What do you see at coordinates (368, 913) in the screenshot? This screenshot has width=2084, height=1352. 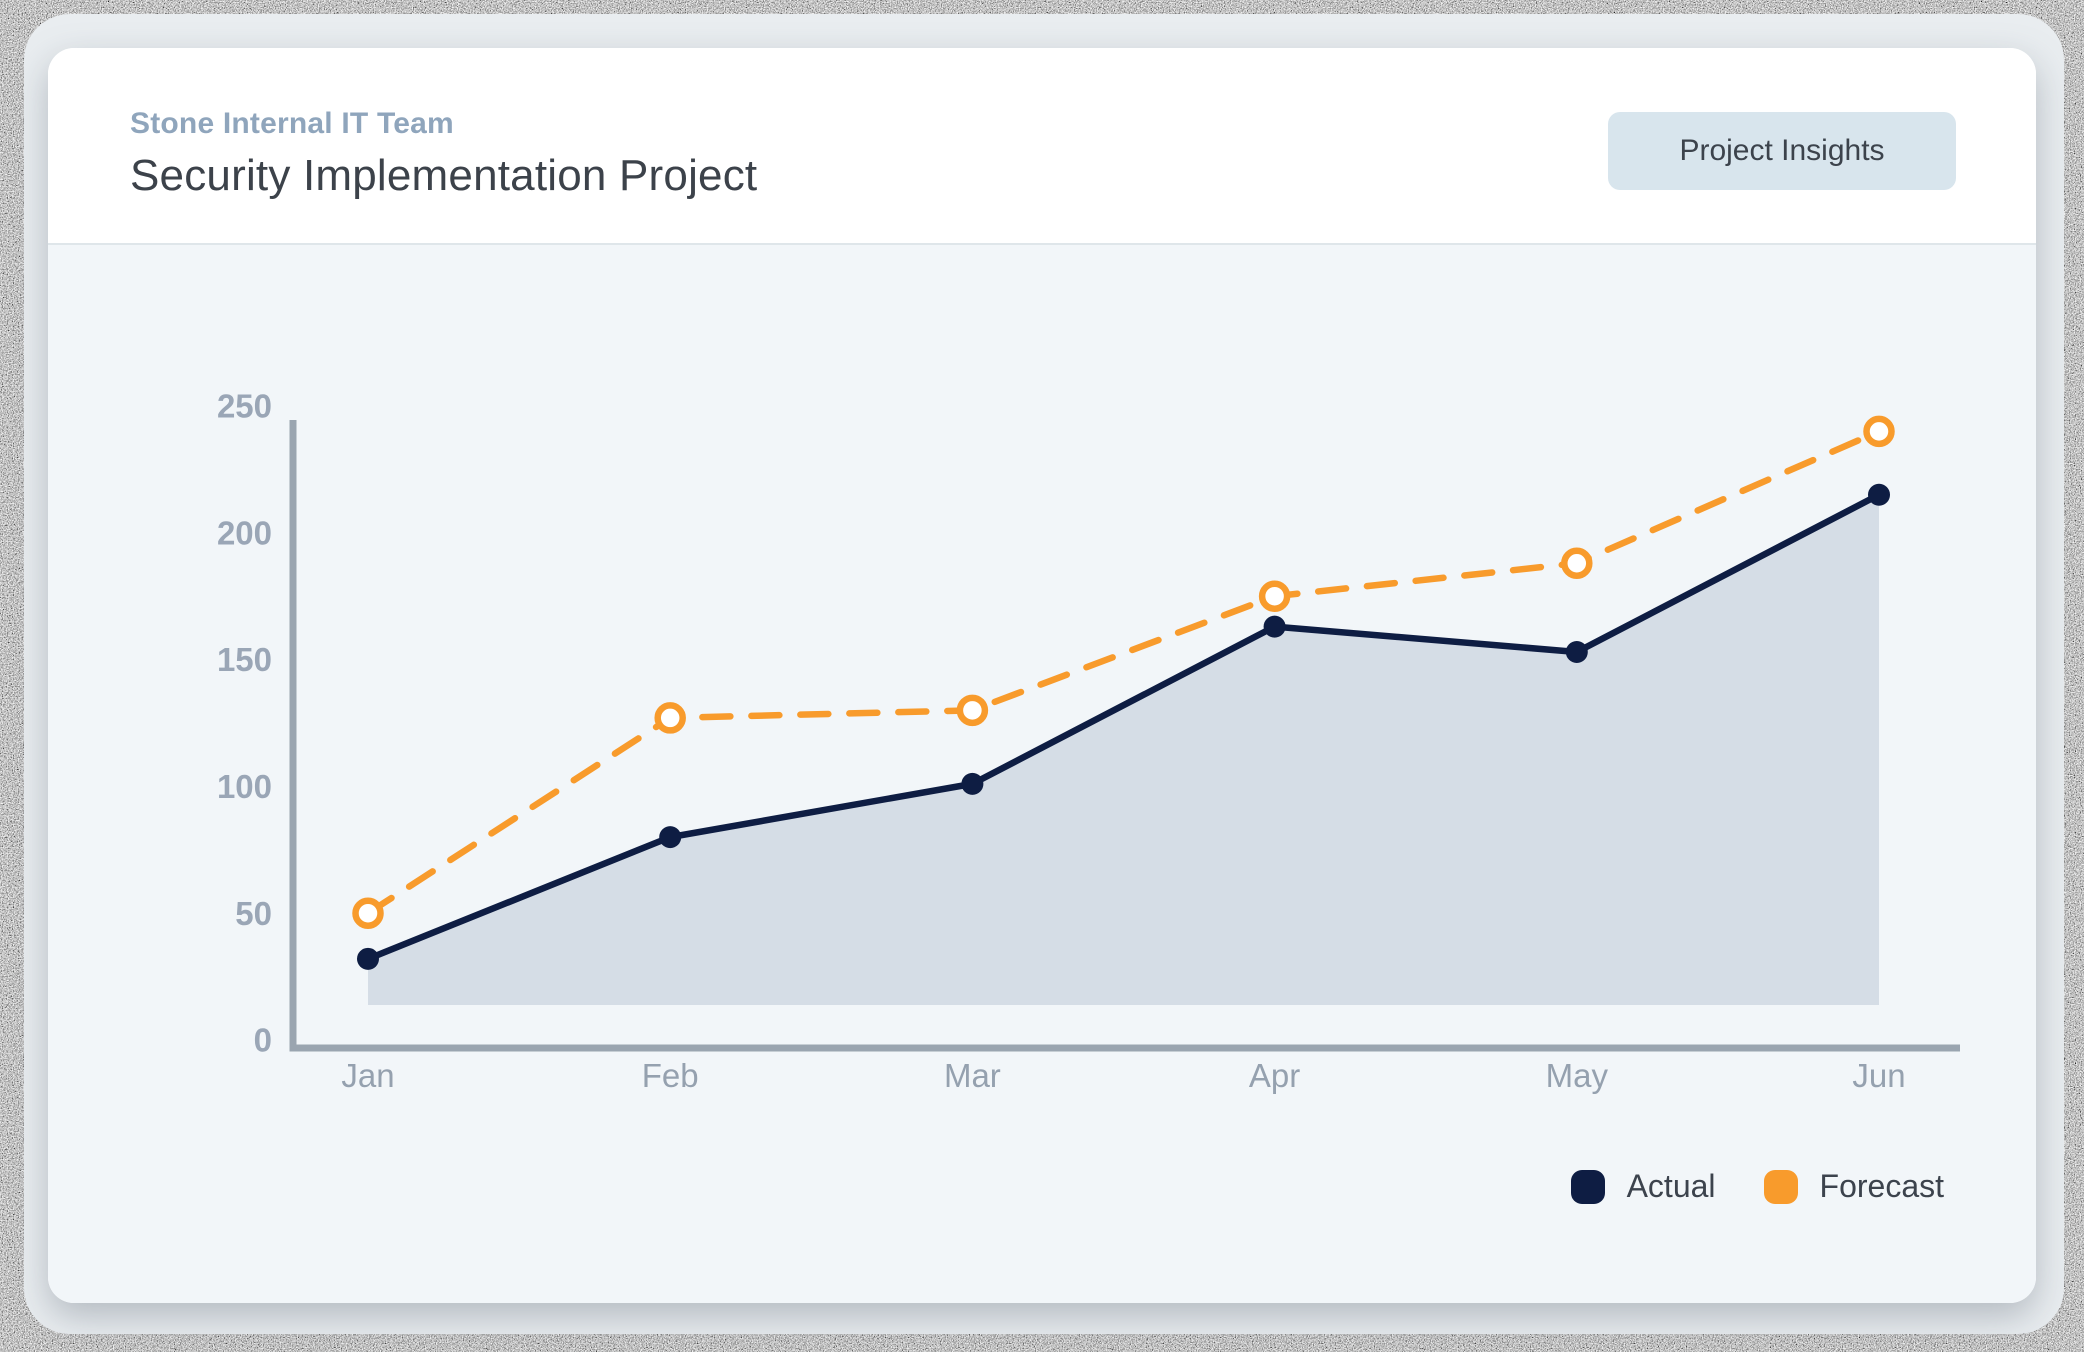 I see `forecast-marker-jan` at bounding box center [368, 913].